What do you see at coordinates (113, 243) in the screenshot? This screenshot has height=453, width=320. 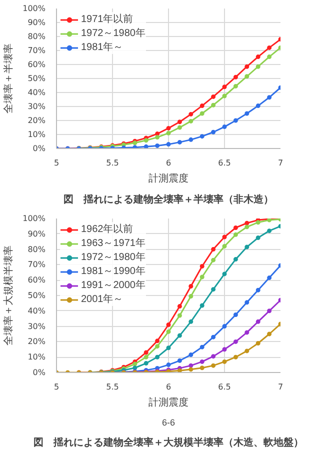 I see `legend-label: 1963～1971年` at bounding box center [113, 243].